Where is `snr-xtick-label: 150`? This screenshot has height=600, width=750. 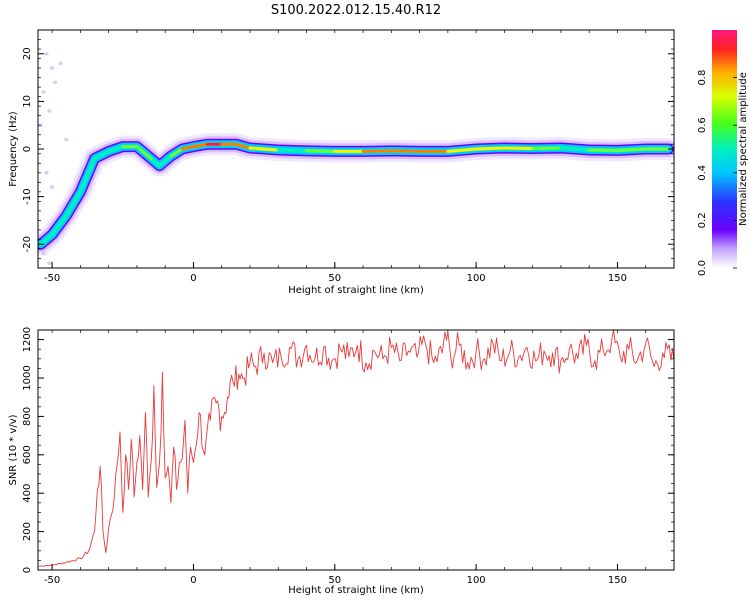 snr-xtick-label: 150 is located at coordinates (617, 580).